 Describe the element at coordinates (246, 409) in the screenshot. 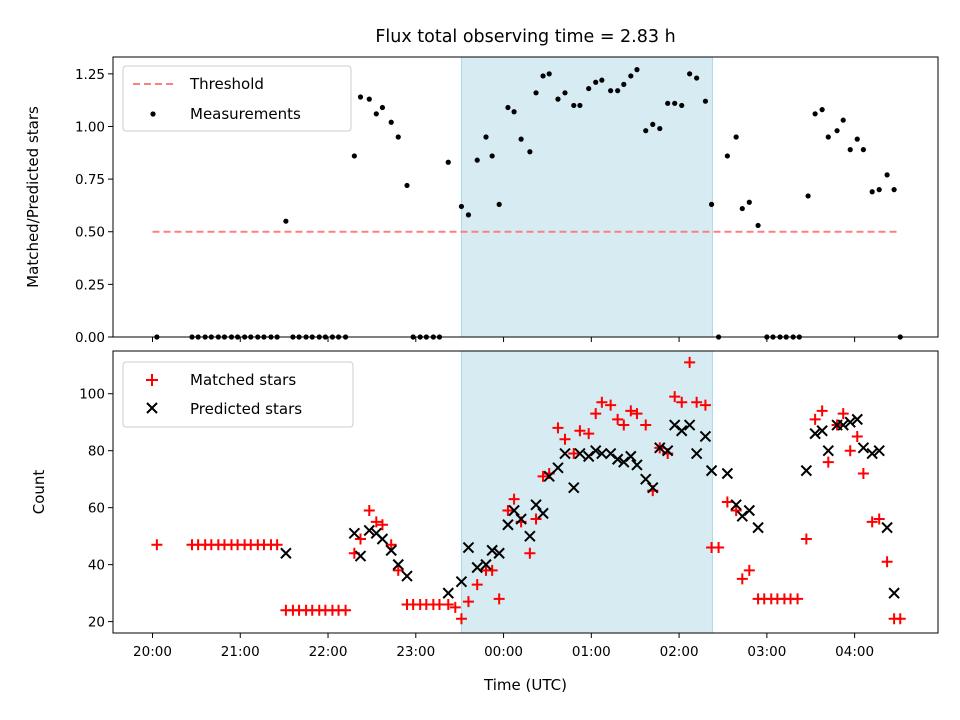

I see `legend-predicted-label: Predicted stars` at that location.